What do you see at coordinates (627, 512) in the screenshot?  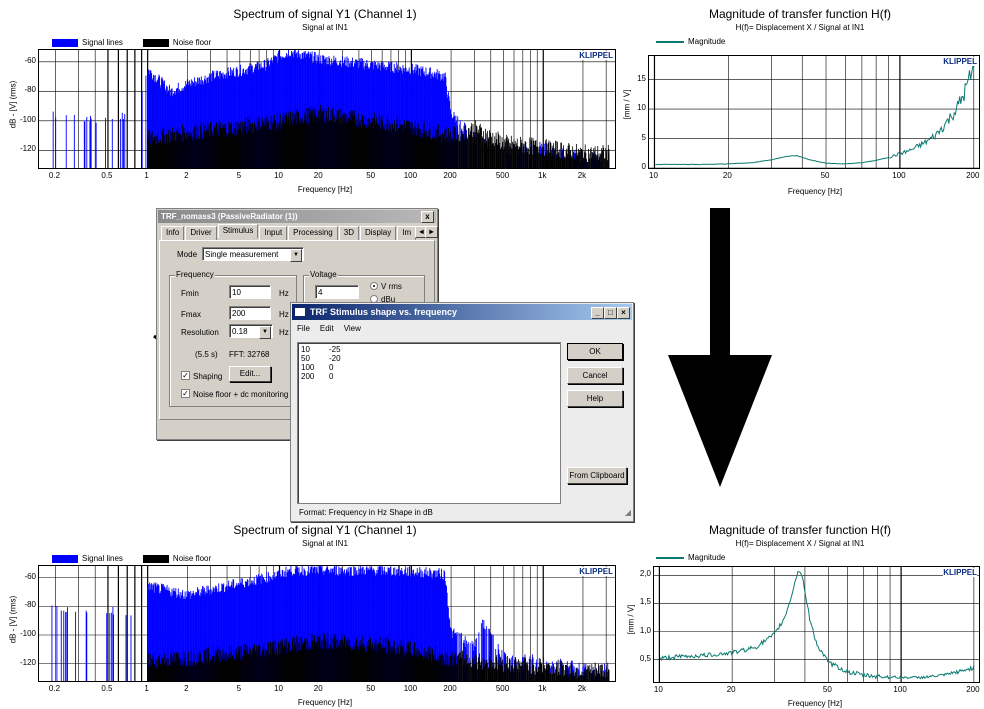 I see `resize-grip-icon: ◢` at bounding box center [627, 512].